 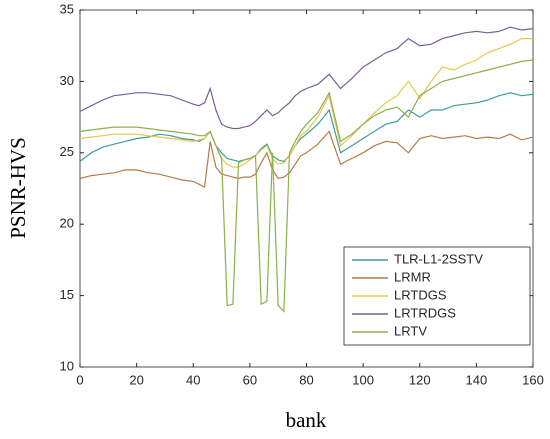 What do you see at coordinates (67, 294) in the screenshot?
I see `y-tick-label: 15` at bounding box center [67, 294].